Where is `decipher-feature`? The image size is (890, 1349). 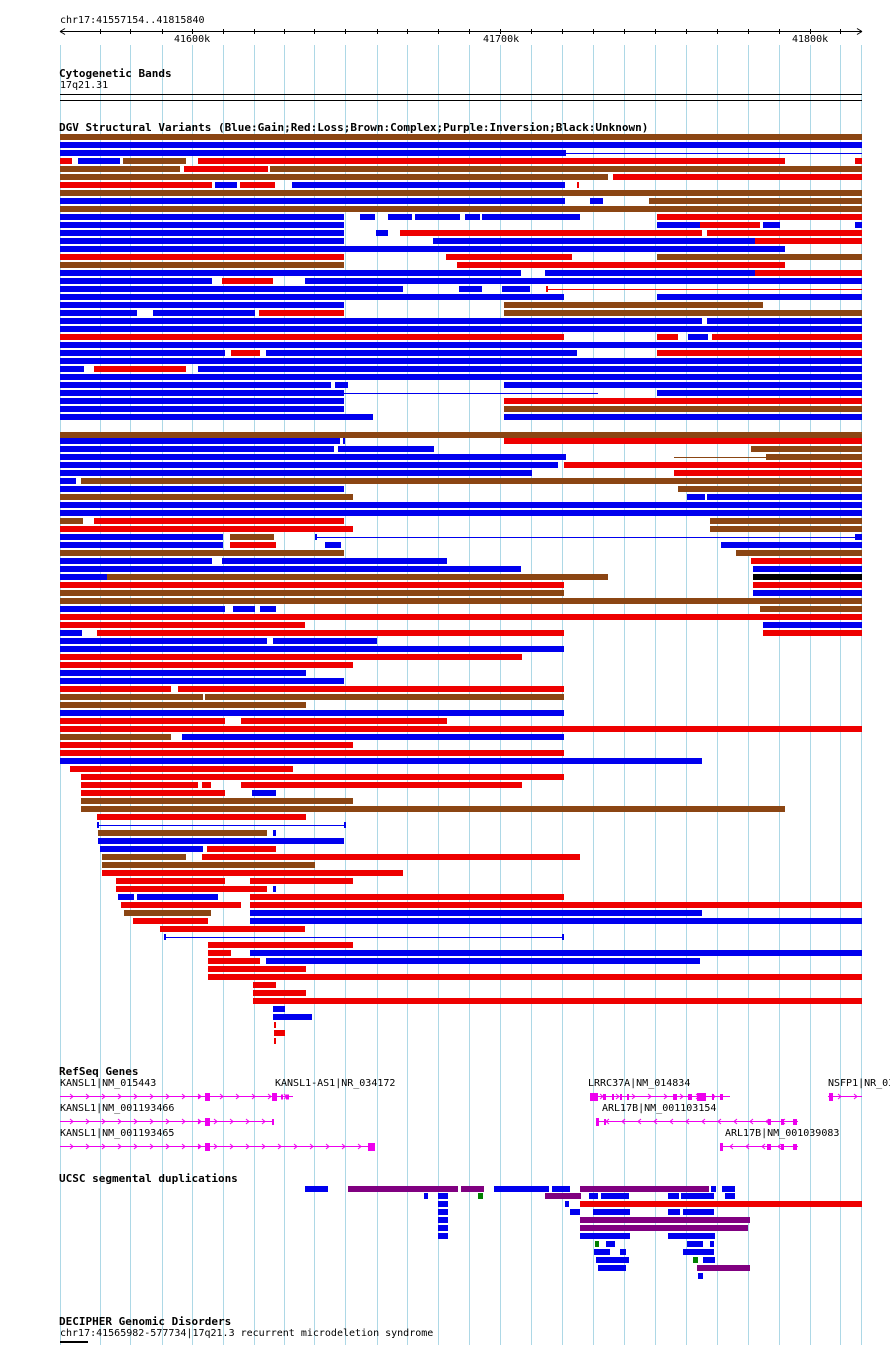
decipher-feature is located at coordinates (74, 1342).